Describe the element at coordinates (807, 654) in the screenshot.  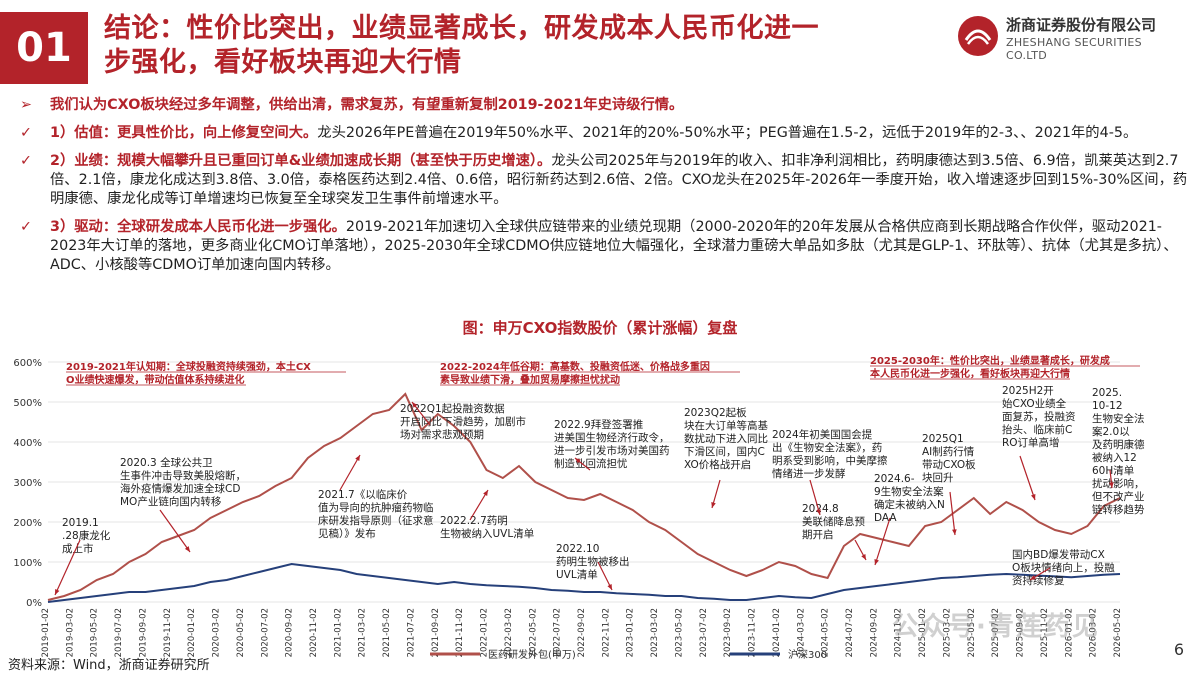
I see `legend-label: 沪深300` at that location.